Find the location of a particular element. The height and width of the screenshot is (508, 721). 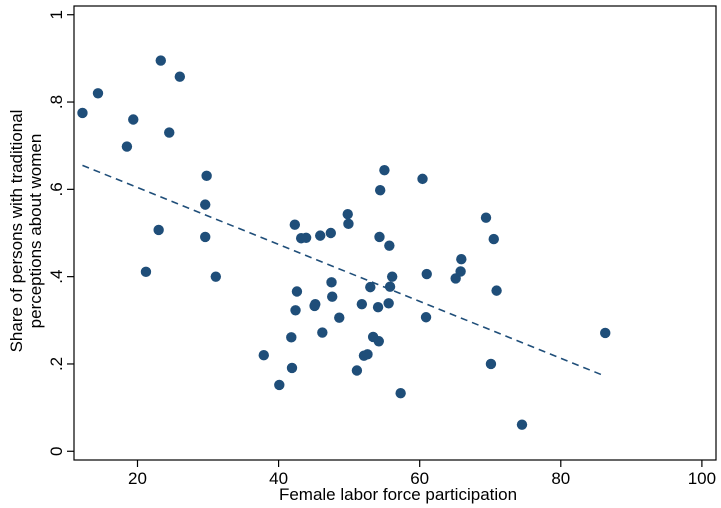

x-tick-label: 20 is located at coordinates (137, 478).